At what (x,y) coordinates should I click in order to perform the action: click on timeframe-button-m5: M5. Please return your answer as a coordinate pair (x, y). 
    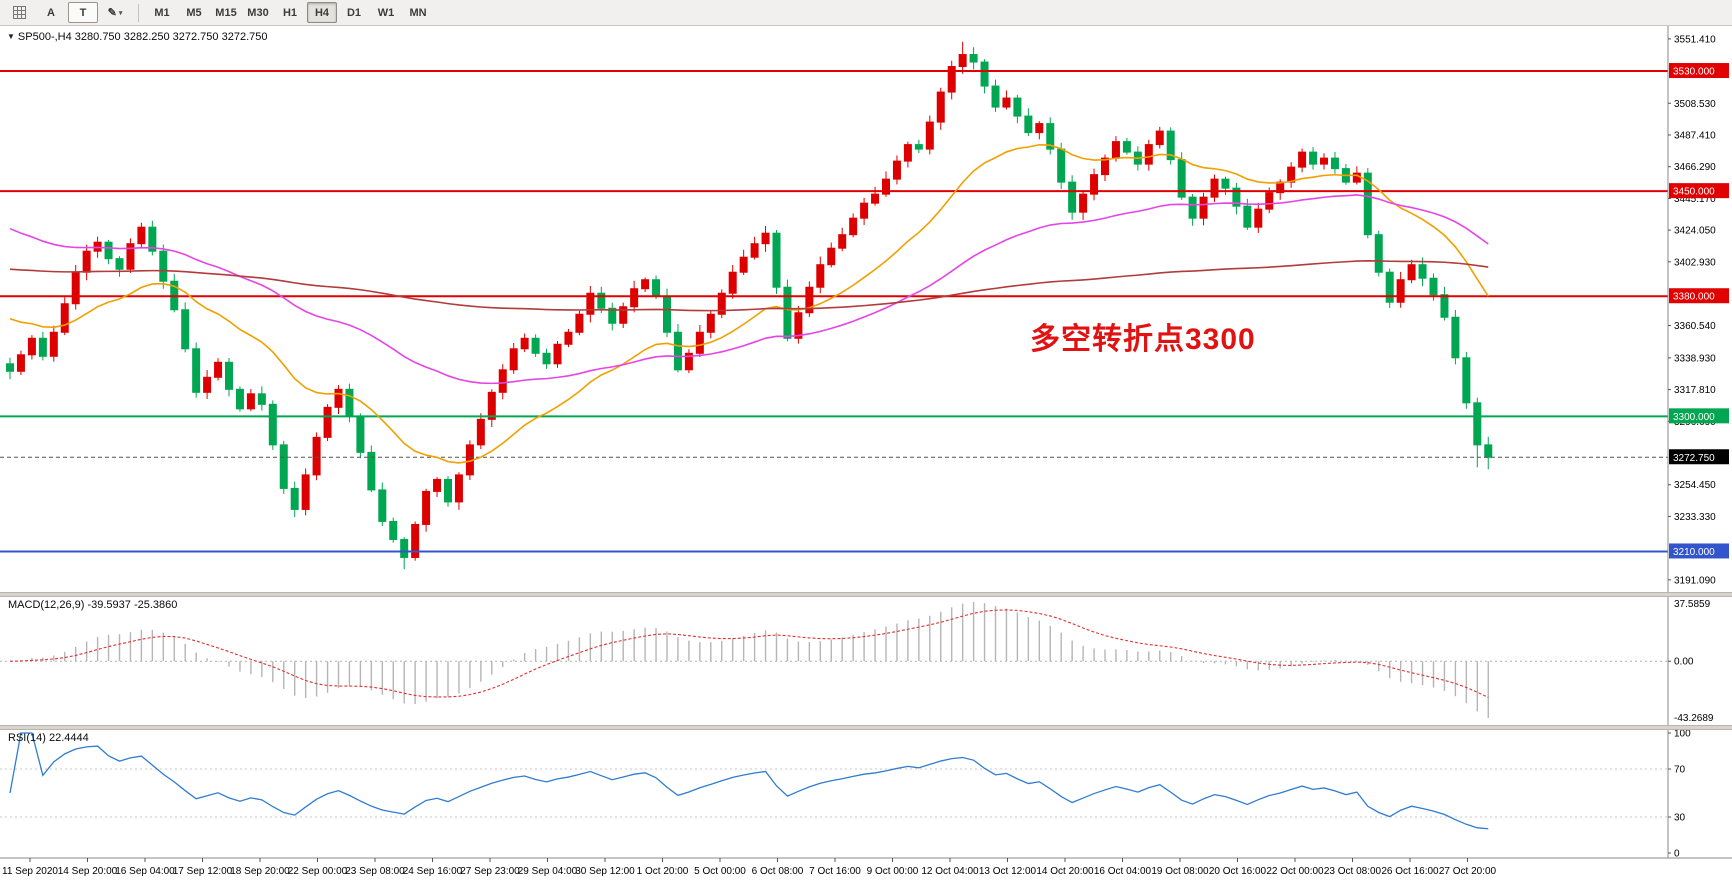
    Looking at the image, I should click on (194, 12).